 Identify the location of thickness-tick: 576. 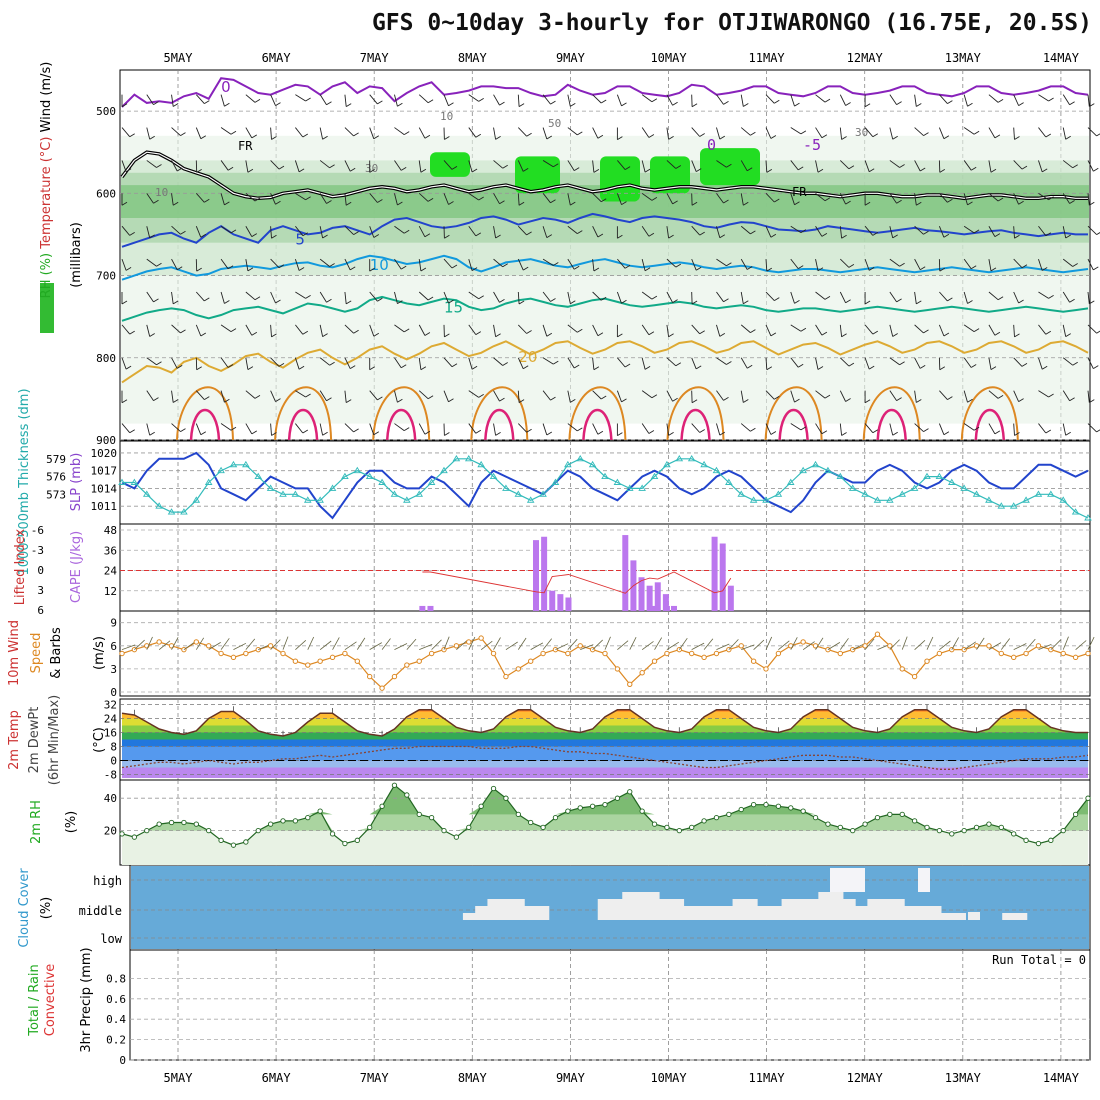
(56, 477).